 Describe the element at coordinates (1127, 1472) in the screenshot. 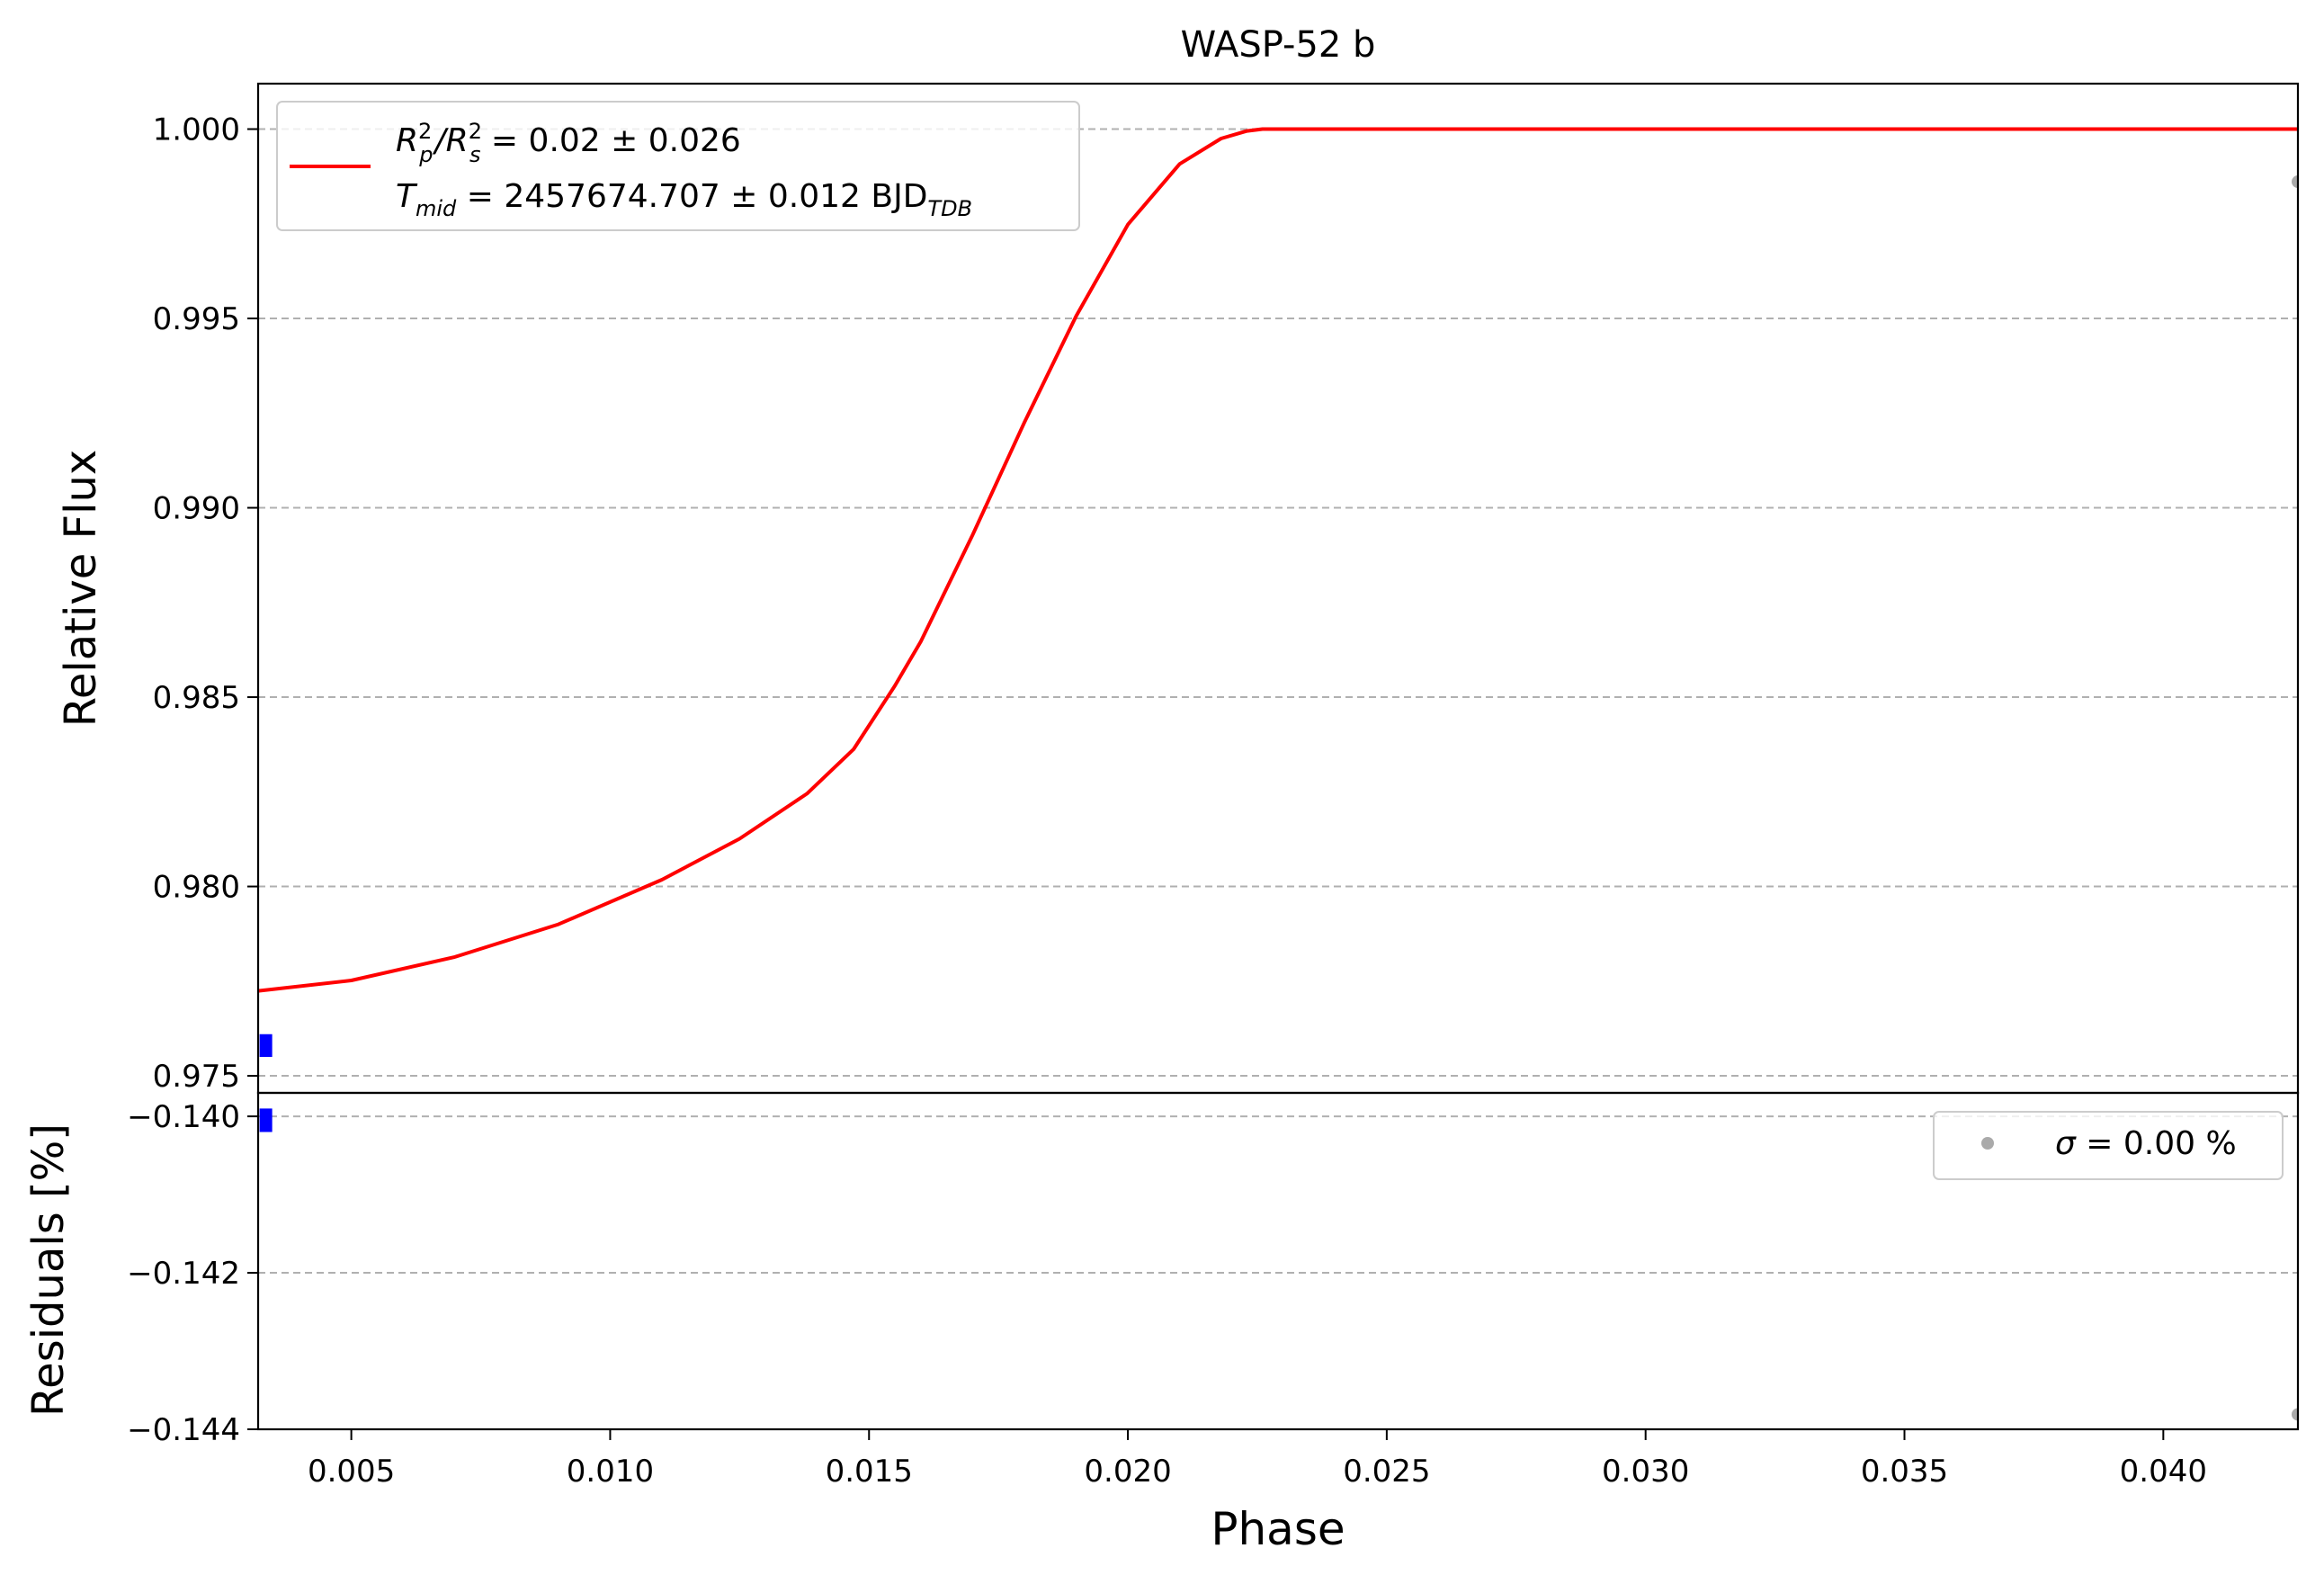

I see `x-tick-label: 0.020` at that location.